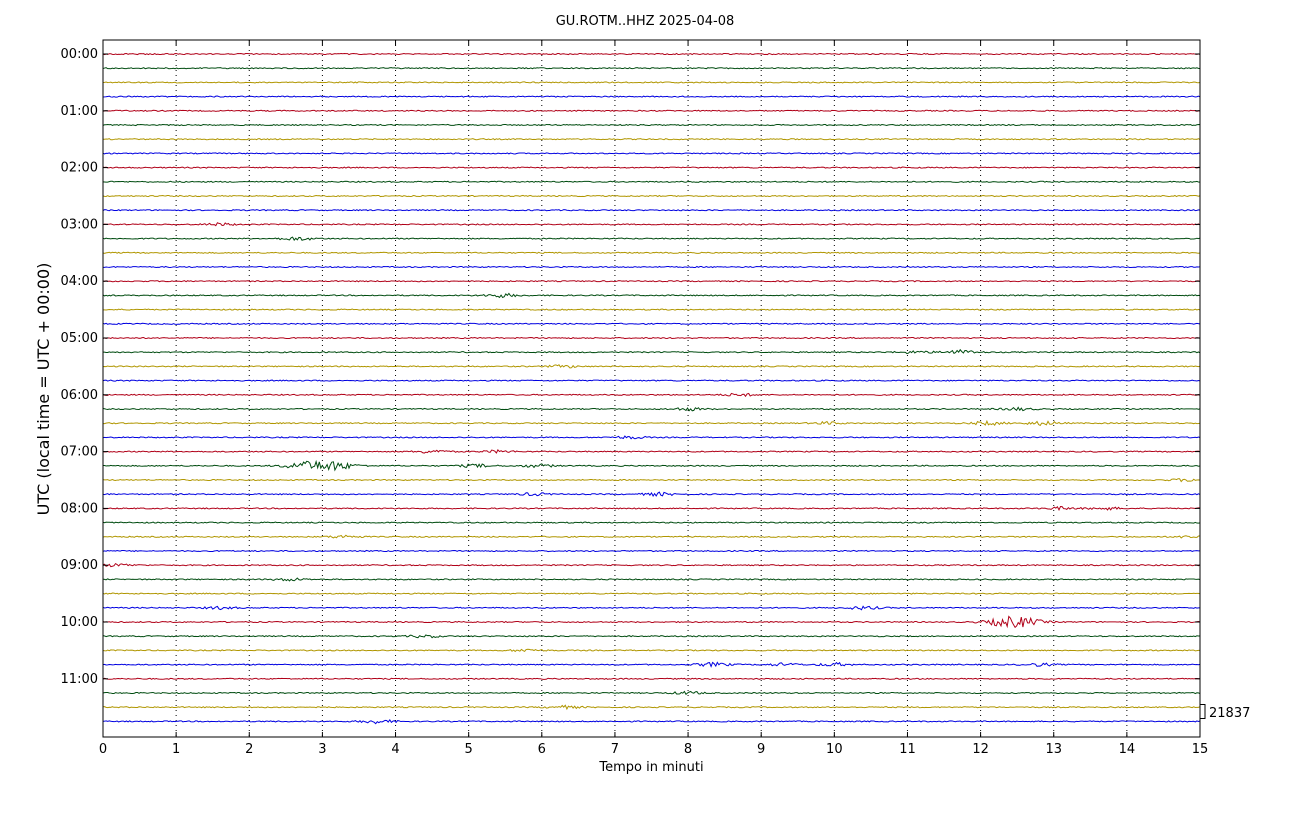  What do you see at coordinates (79, 338) in the screenshot?
I see `y-tick-label: 05:00` at bounding box center [79, 338].